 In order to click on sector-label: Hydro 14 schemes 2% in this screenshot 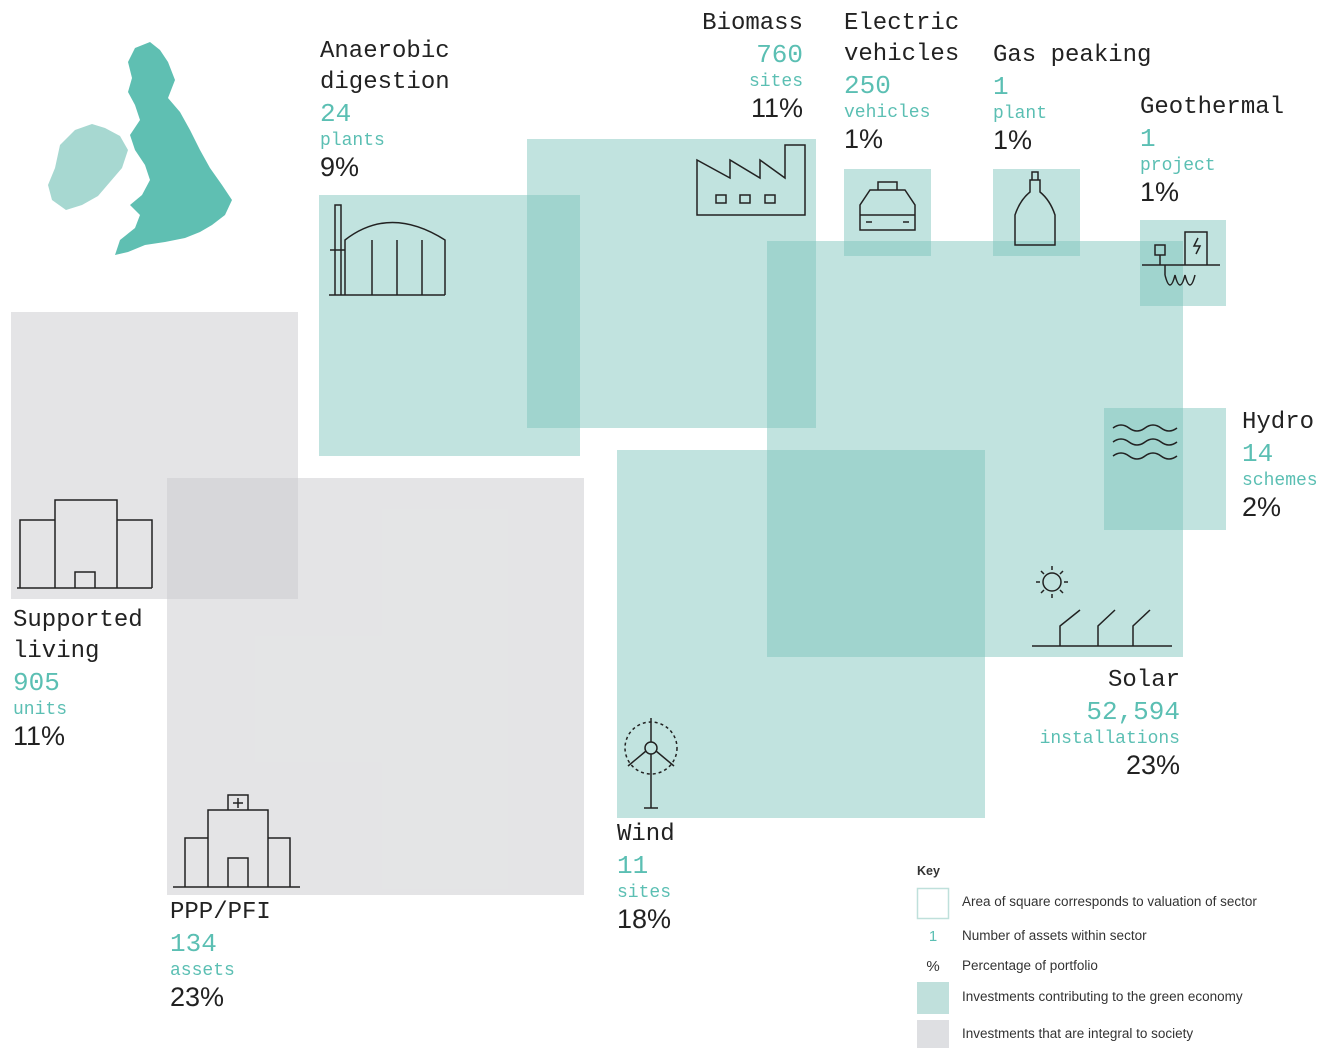, I will do `click(1285, 465)`.